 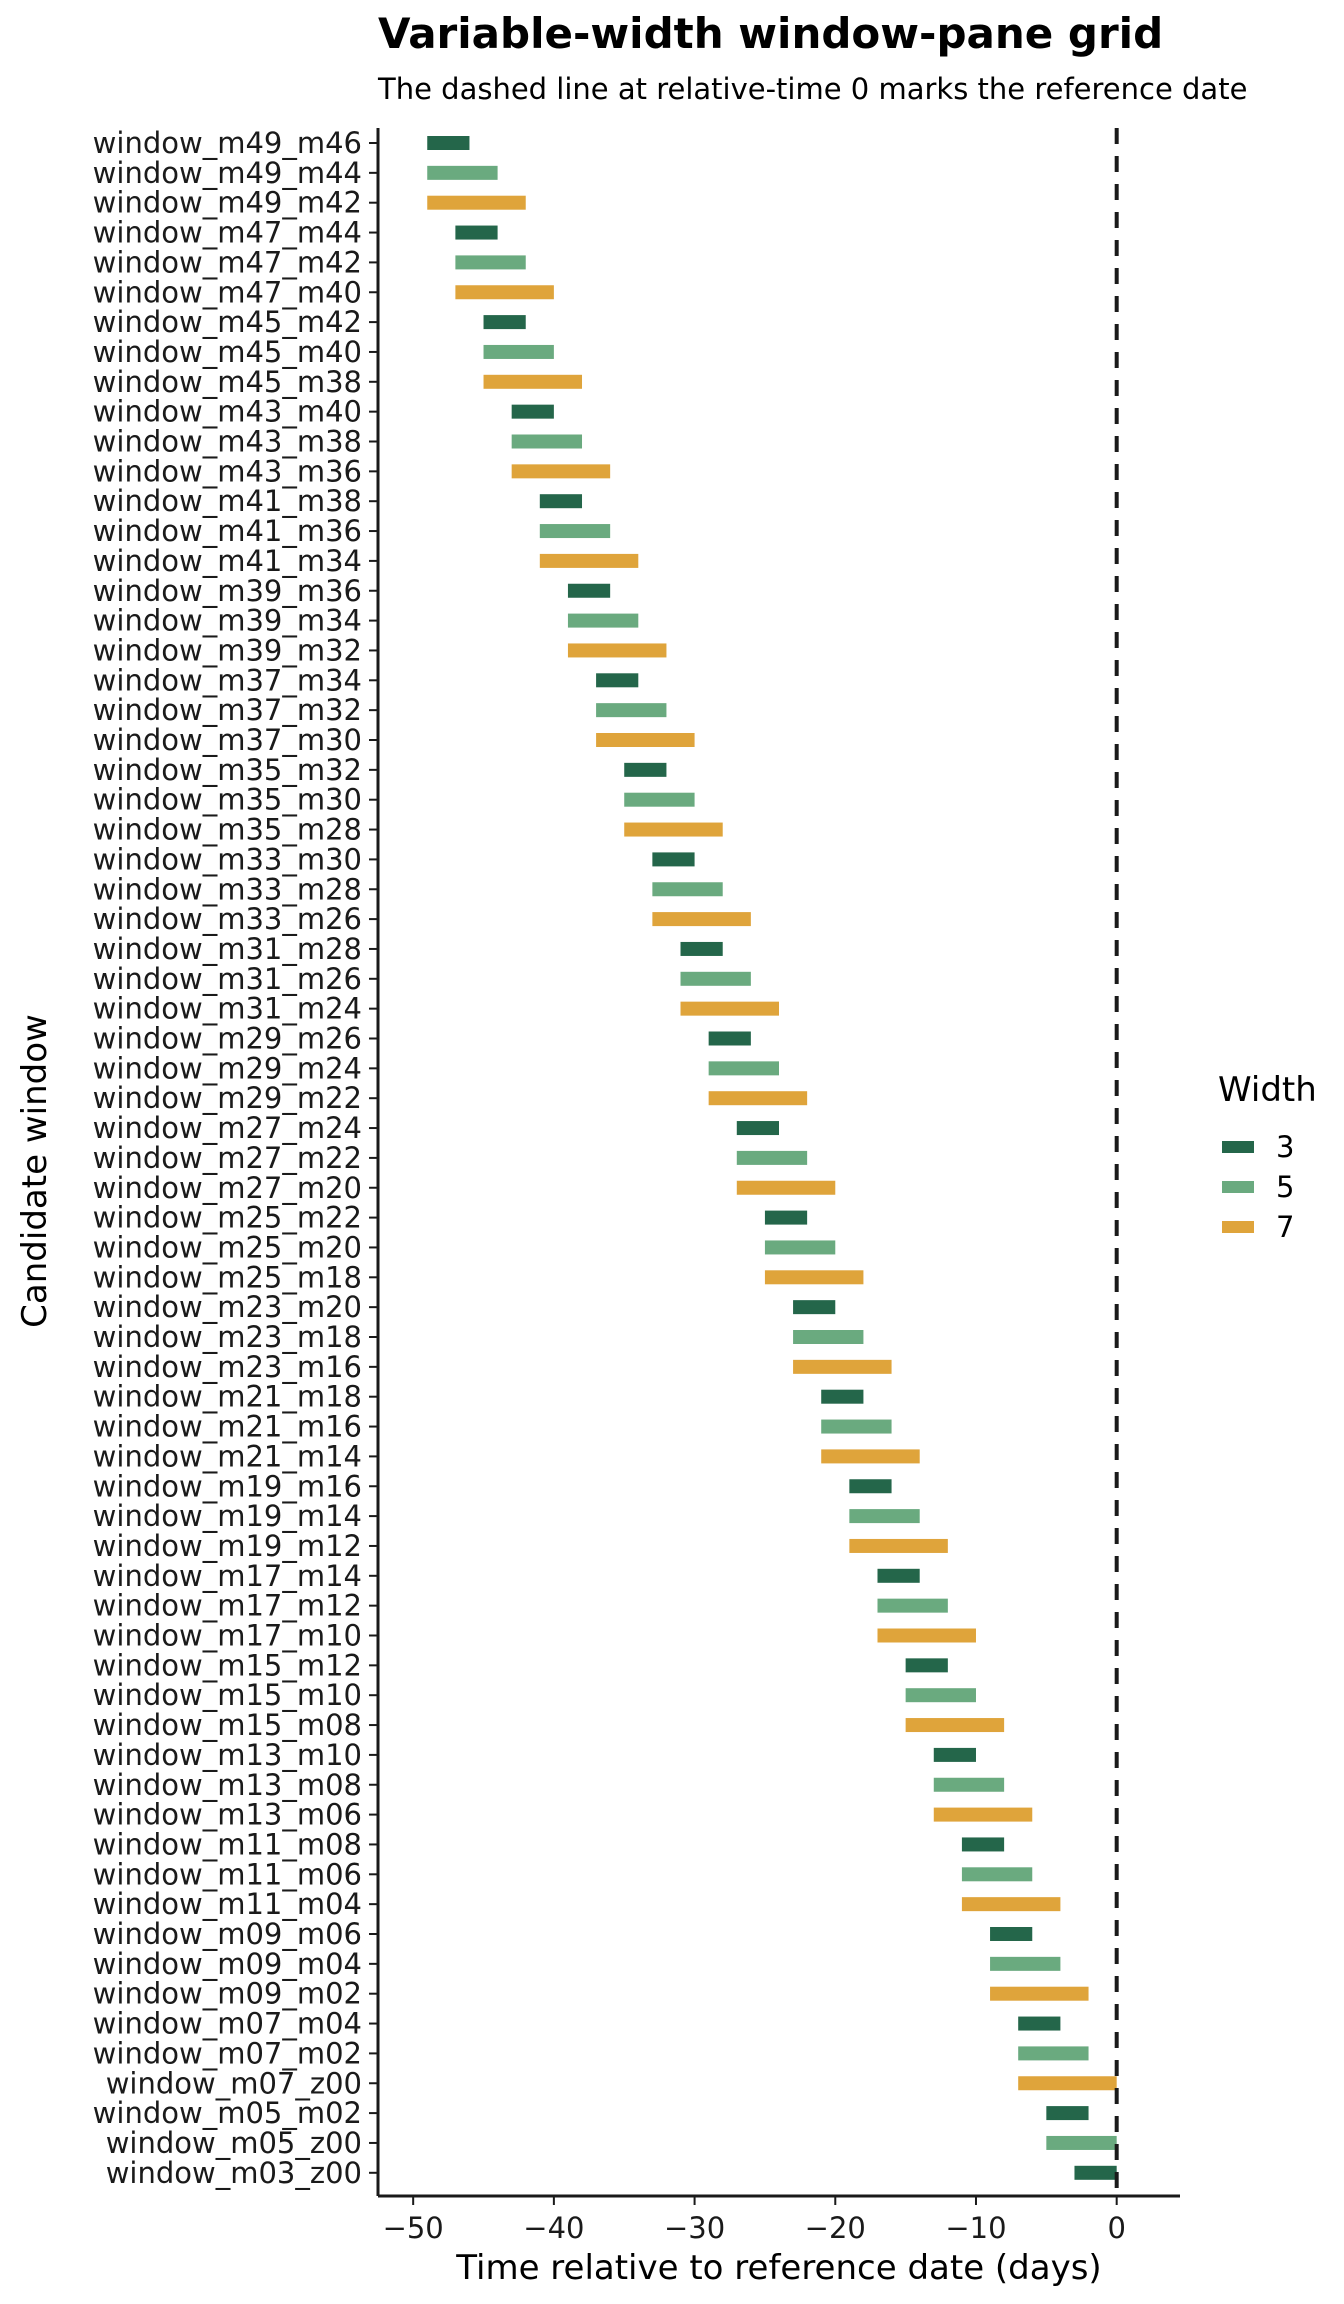 What do you see at coordinates (227, 1247) in the screenshot?
I see `y-tick-label: window_m25_m20` at bounding box center [227, 1247].